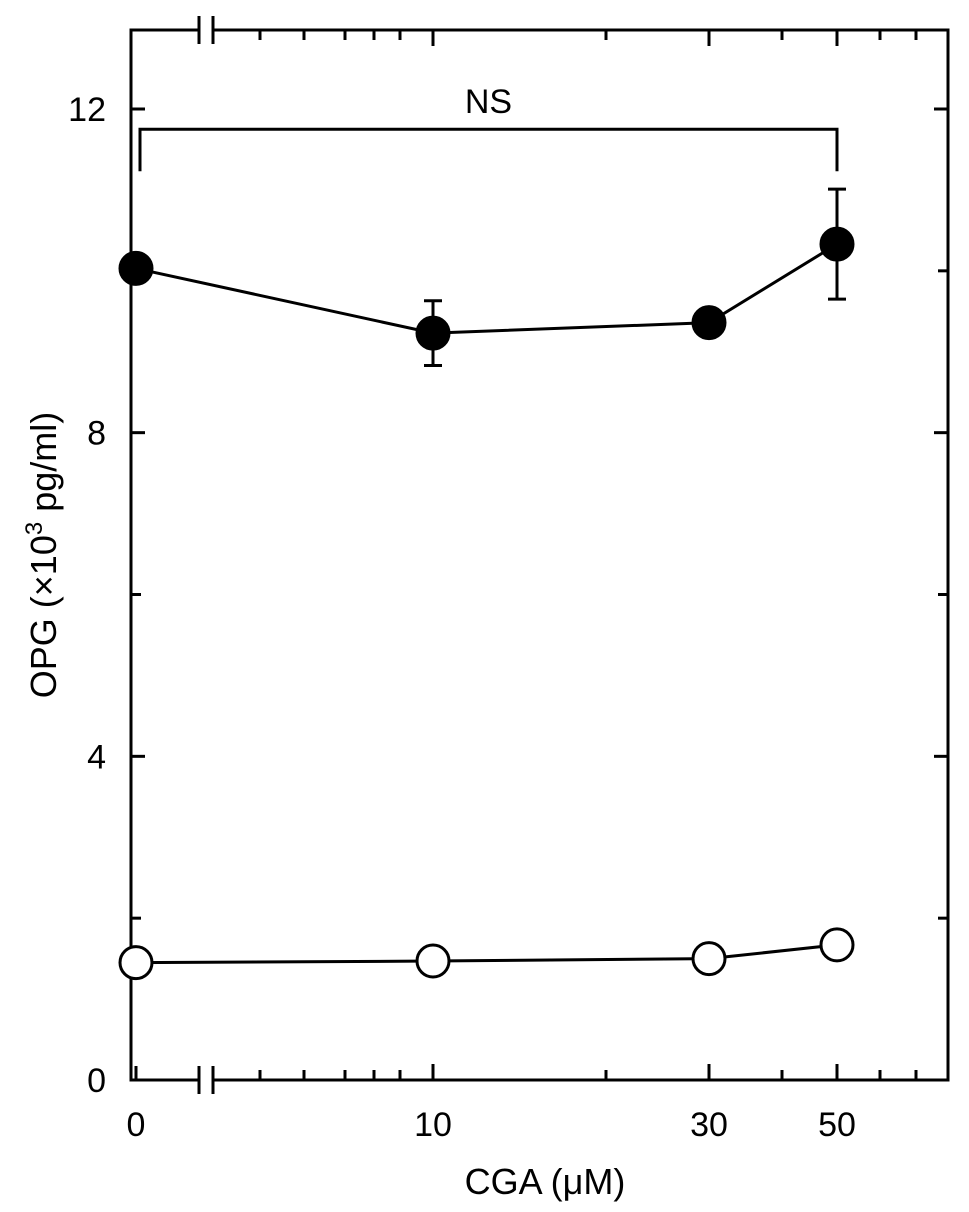  Describe the element at coordinates (43, 467) in the screenshot. I see `y-axis-label-unit: pg/ml)` at that location.